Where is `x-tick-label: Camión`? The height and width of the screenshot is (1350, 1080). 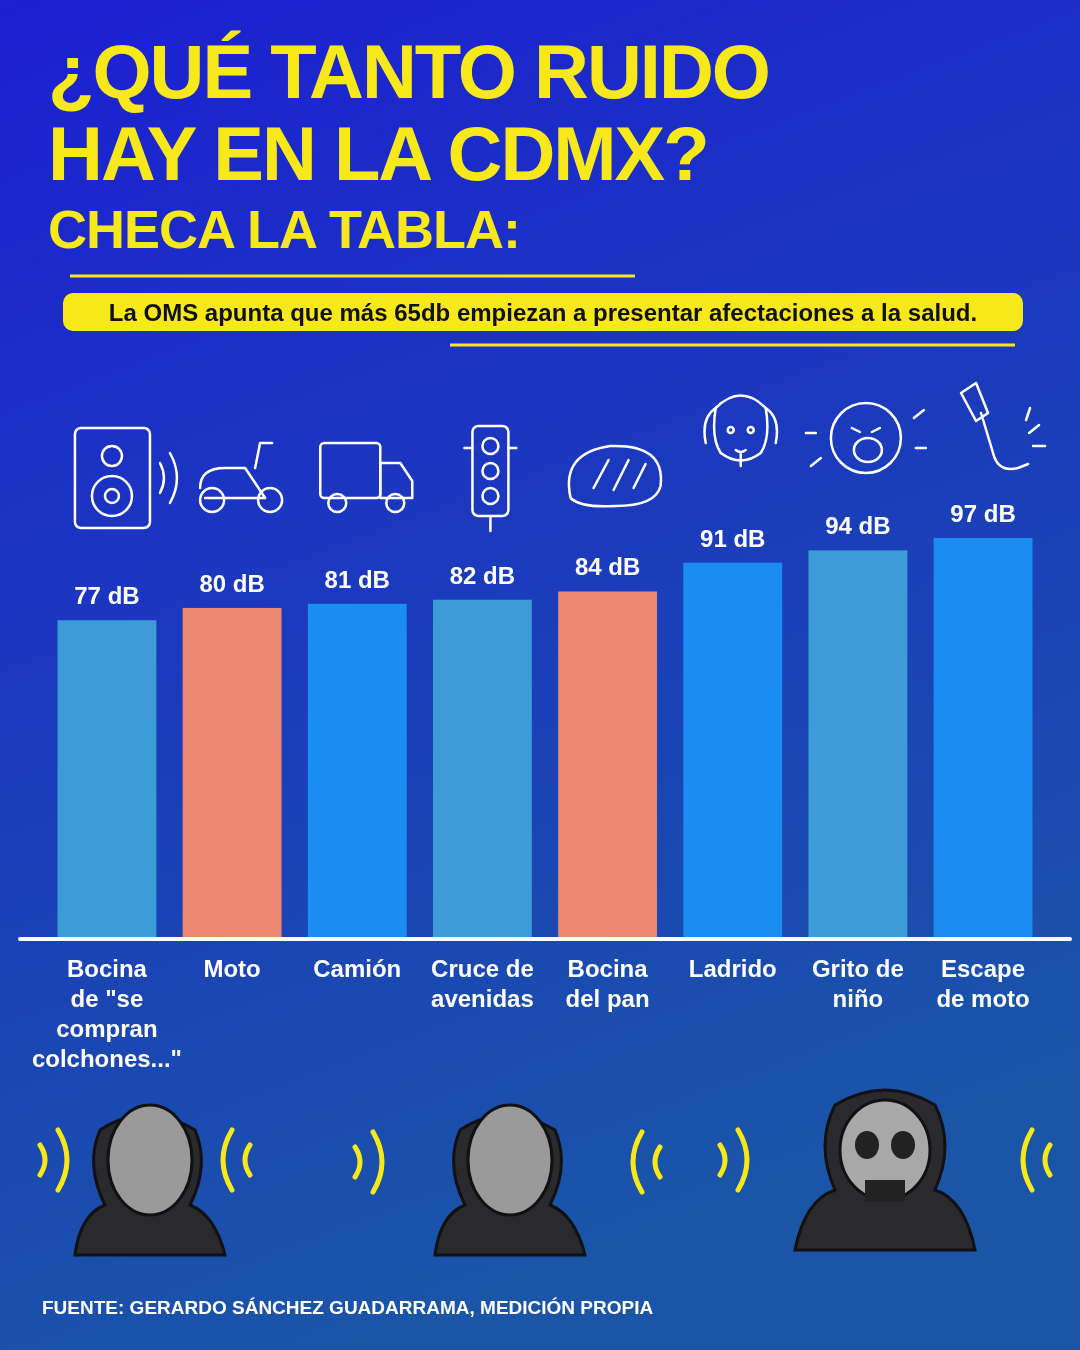 x-tick-label: Camión is located at coordinates (357, 968).